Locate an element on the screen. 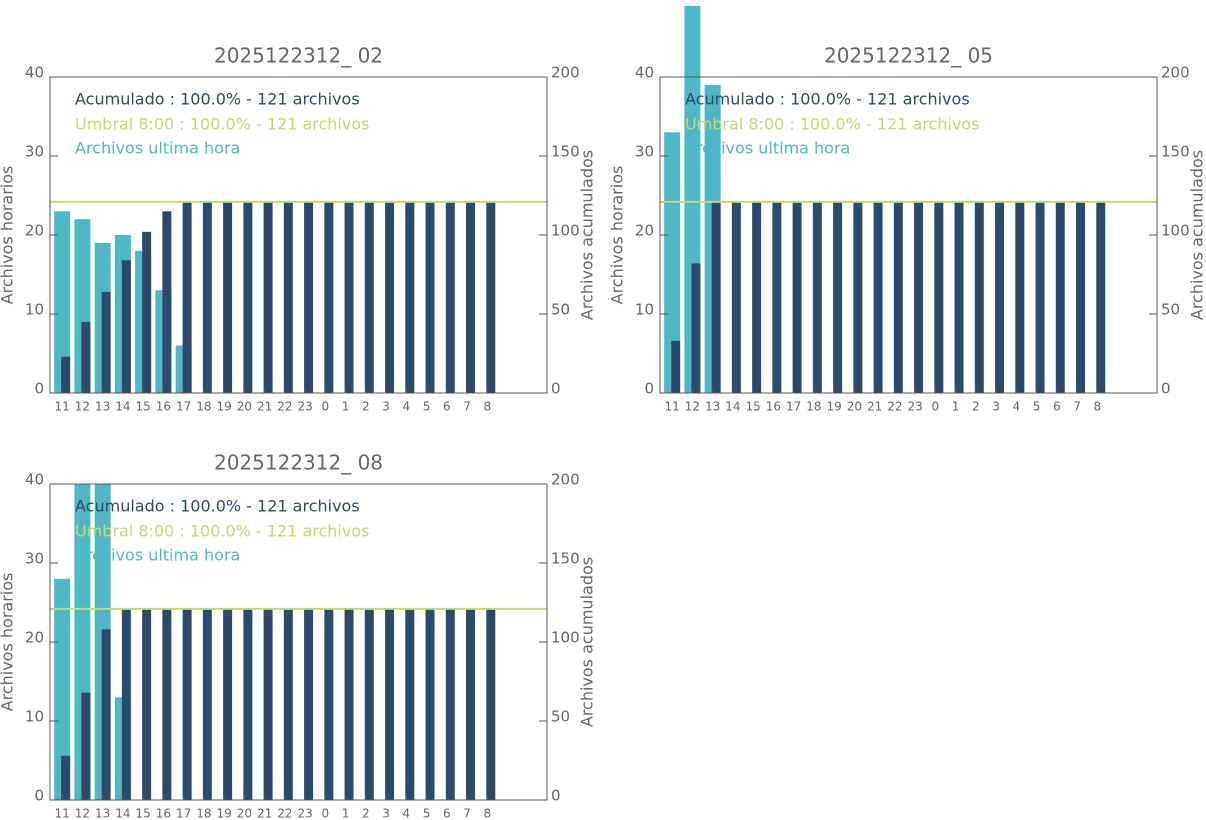 The image size is (1206, 820). chart-title: 2025122312_ 08 is located at coordinates (298, 463).